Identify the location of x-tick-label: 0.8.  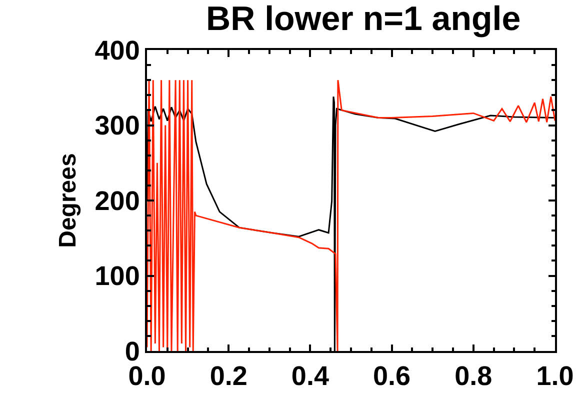
(473, 376).